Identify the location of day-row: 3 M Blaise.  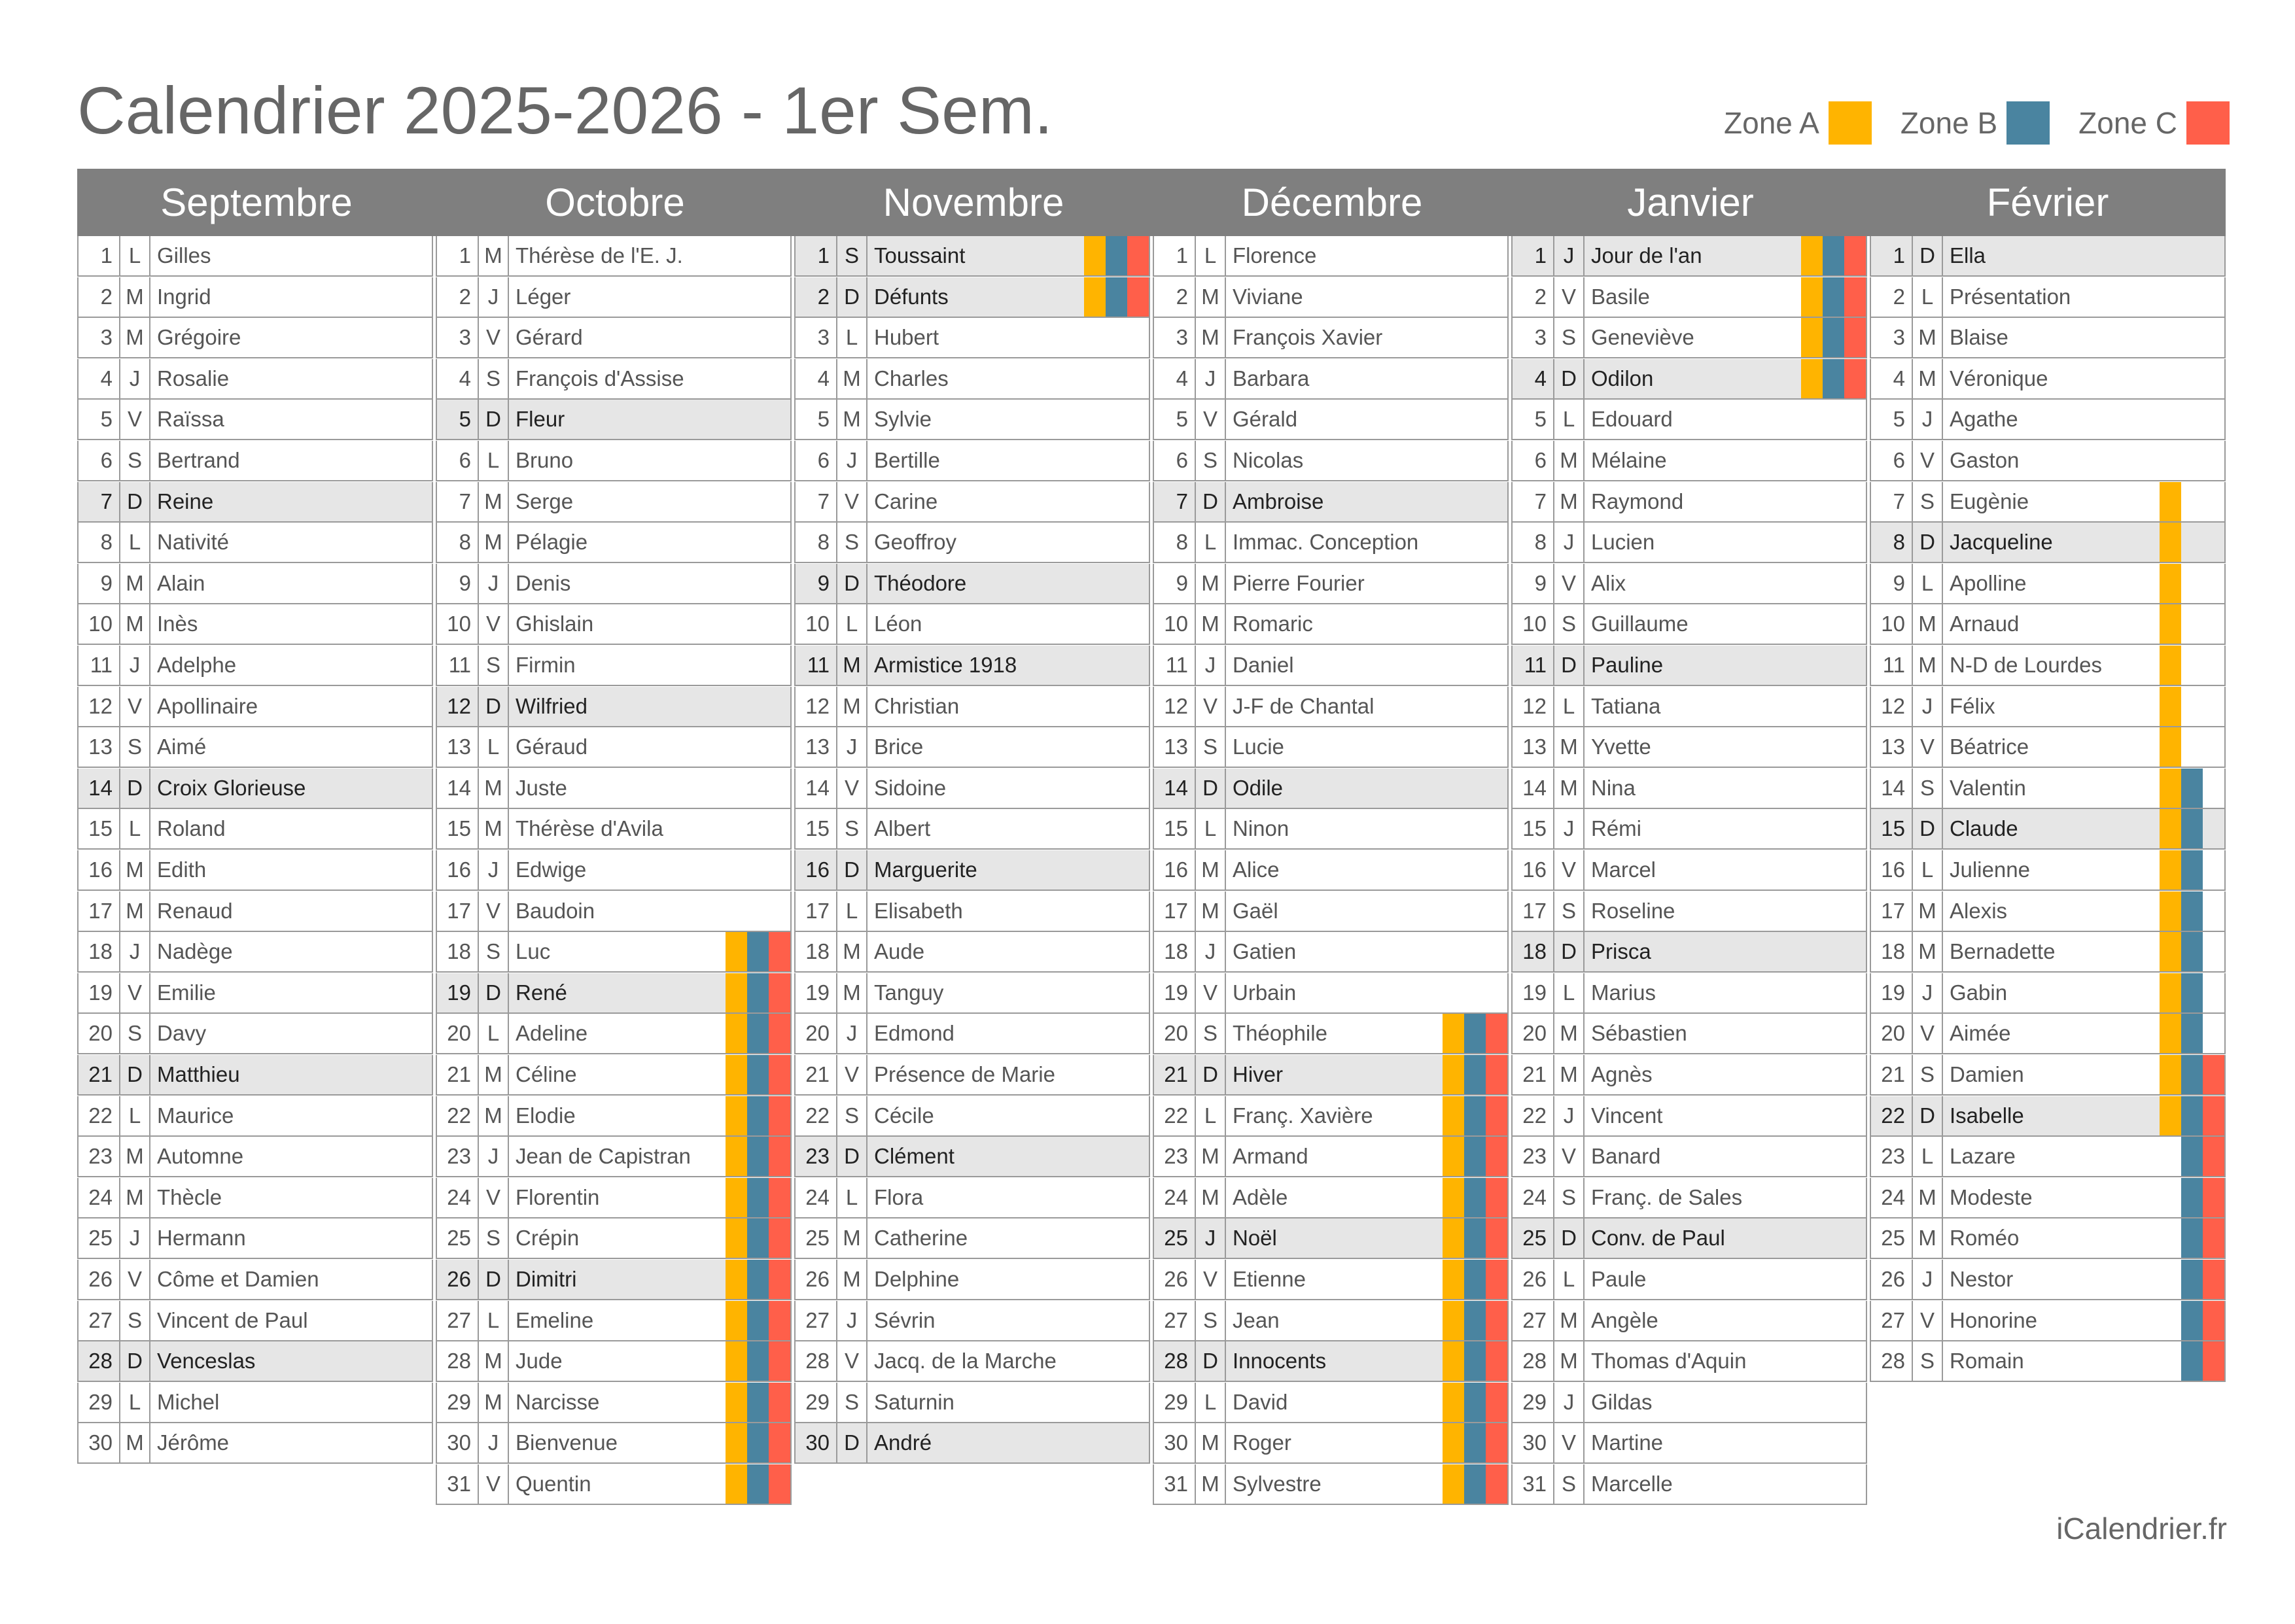
(2048, 339).